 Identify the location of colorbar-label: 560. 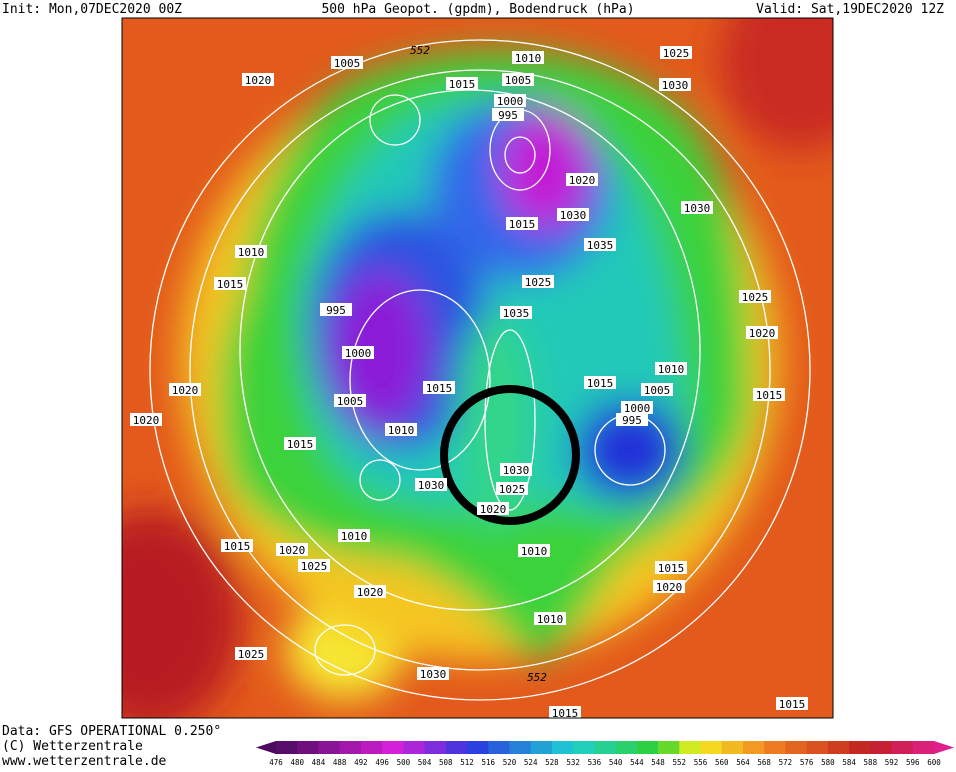
(722, 762).